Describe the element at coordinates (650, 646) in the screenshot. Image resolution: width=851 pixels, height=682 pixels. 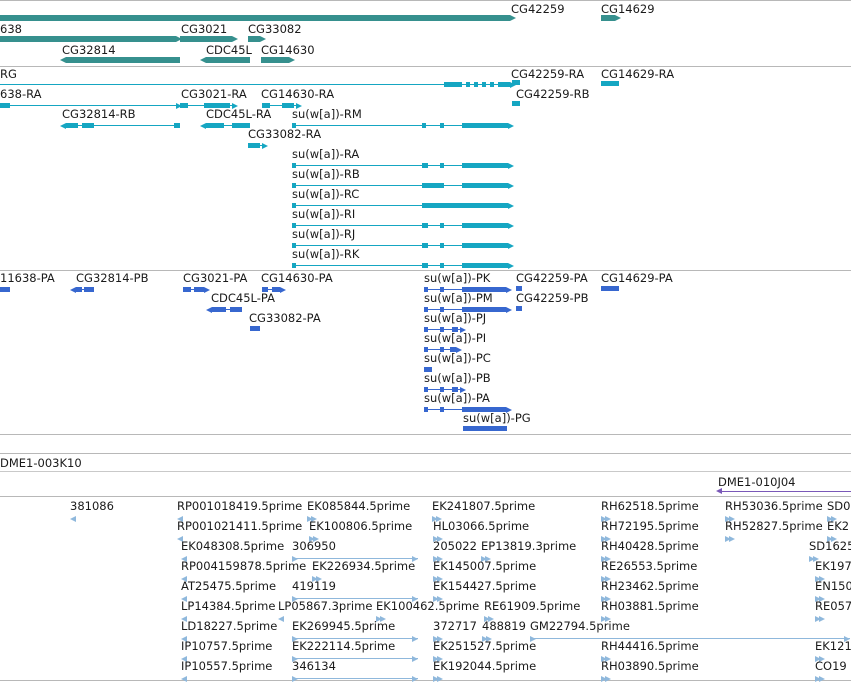
I see `est-label: RH44416.5prime` at that location.